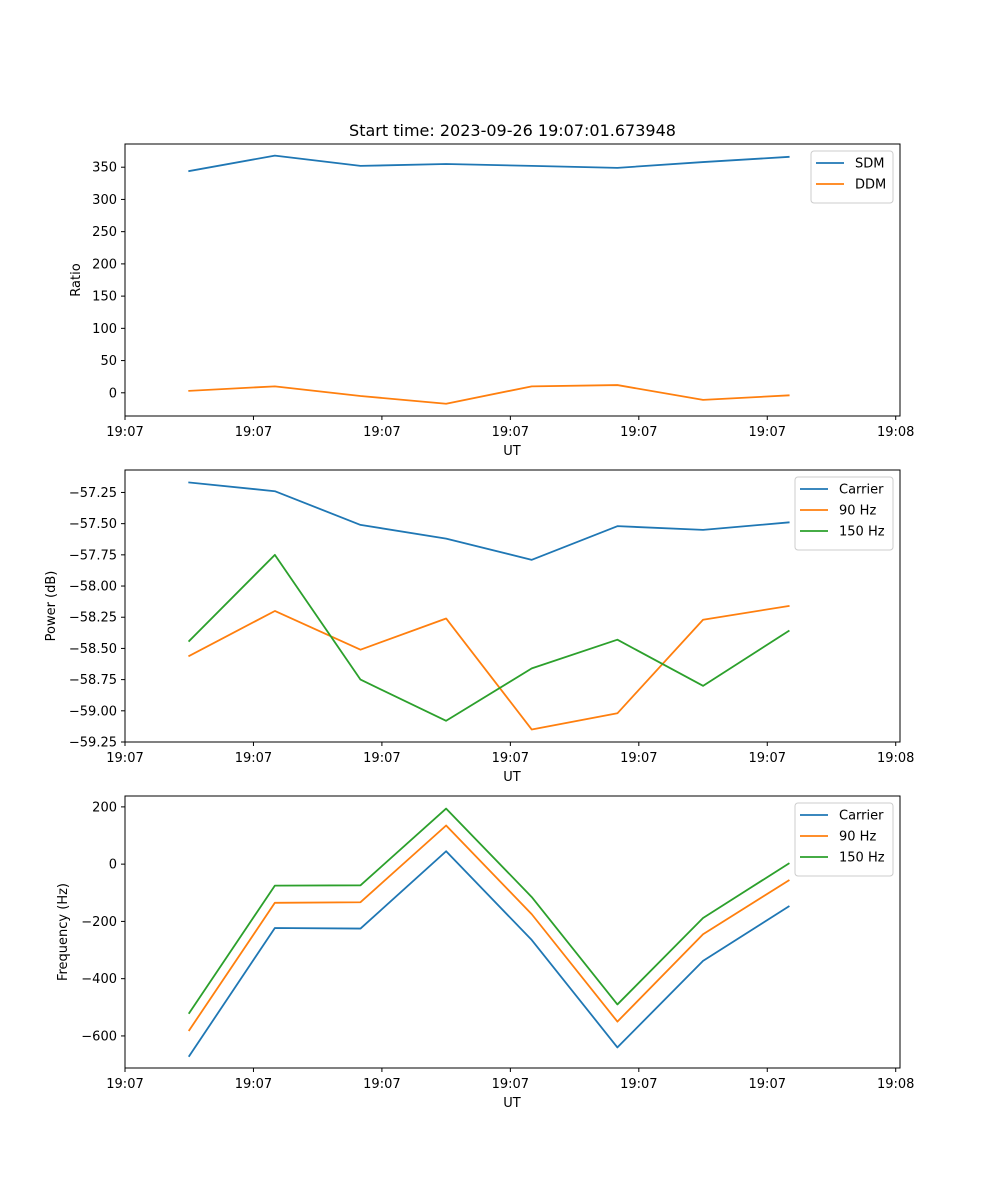 Image resolution: width=1000 pixels, height=1200 pixels. I want to click on y-tick-label-1-7: 350, so click(104, 168).